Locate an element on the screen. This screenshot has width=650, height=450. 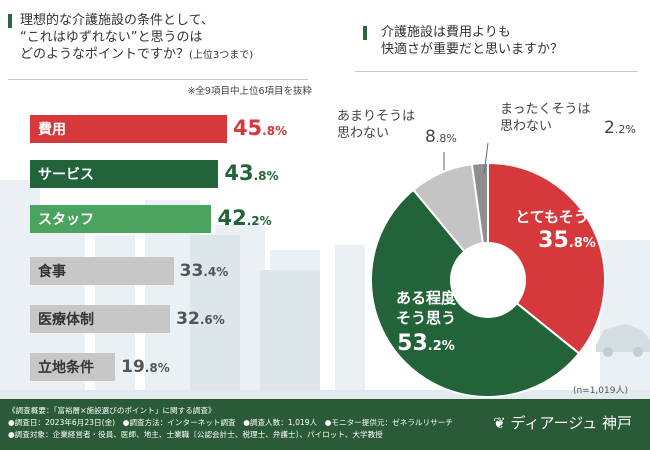
bar-service: サービス is located at coordinates (124, 174).